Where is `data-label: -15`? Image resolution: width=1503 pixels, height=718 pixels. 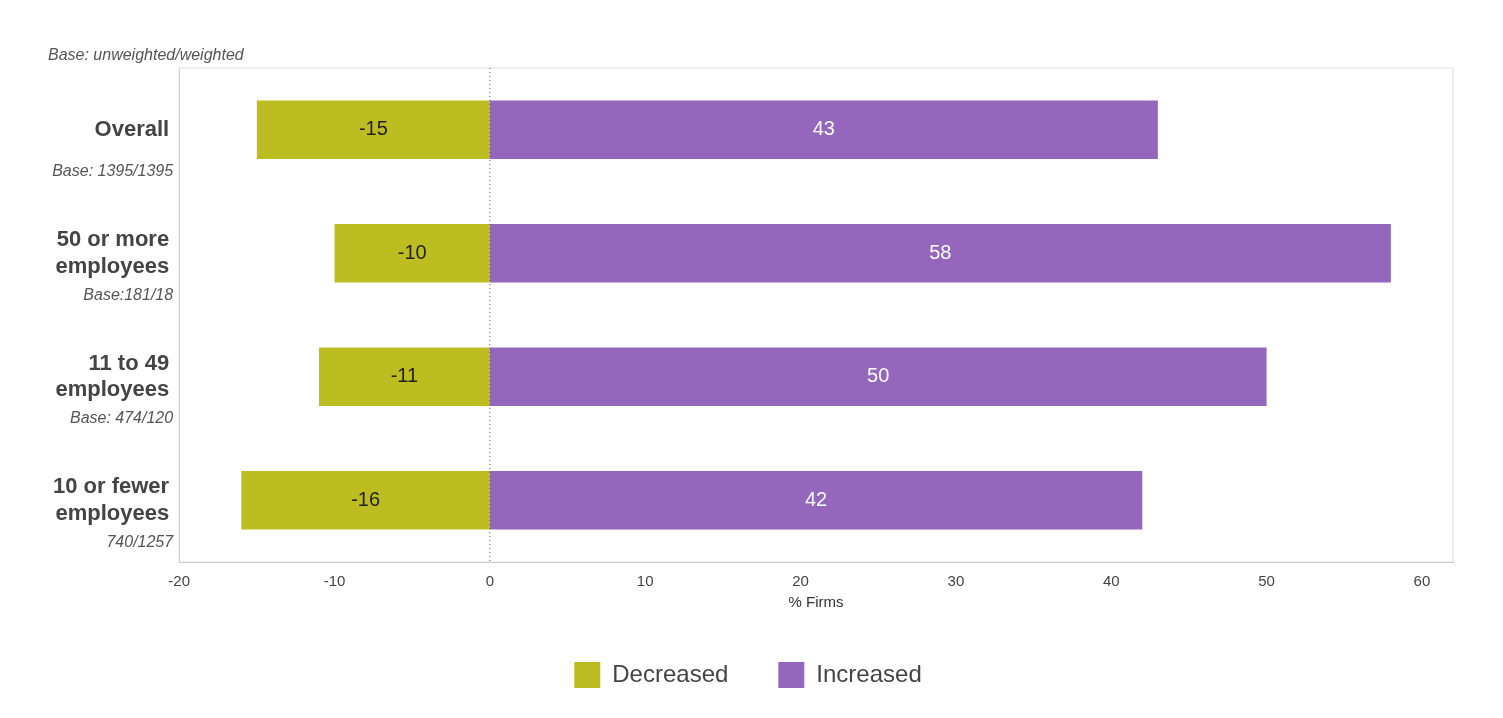 data-label: -15 is located at coordinates (373, 128).